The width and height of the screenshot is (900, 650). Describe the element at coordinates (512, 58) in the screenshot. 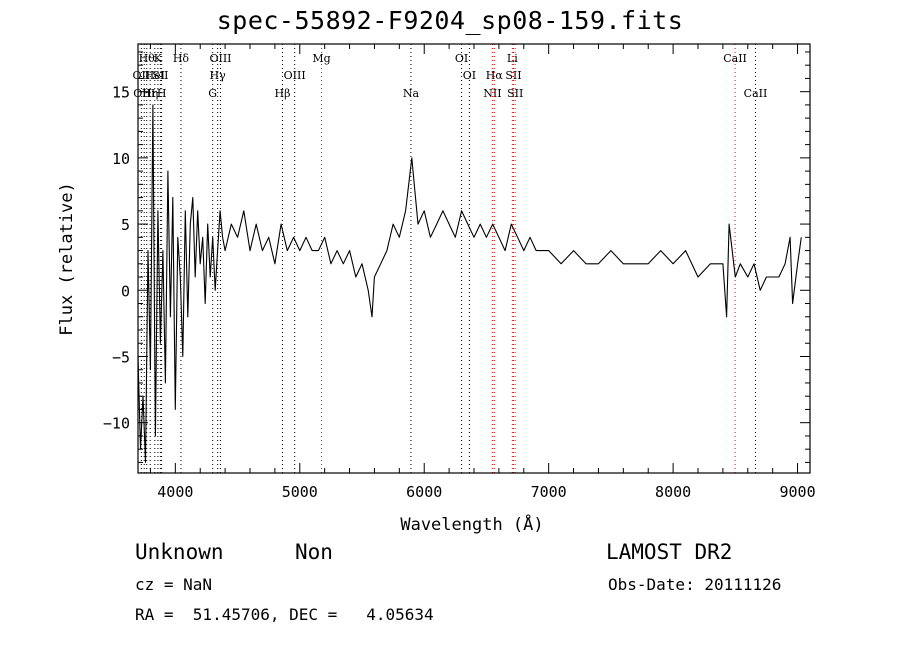

I see `marker-label-20: Li` at that location.